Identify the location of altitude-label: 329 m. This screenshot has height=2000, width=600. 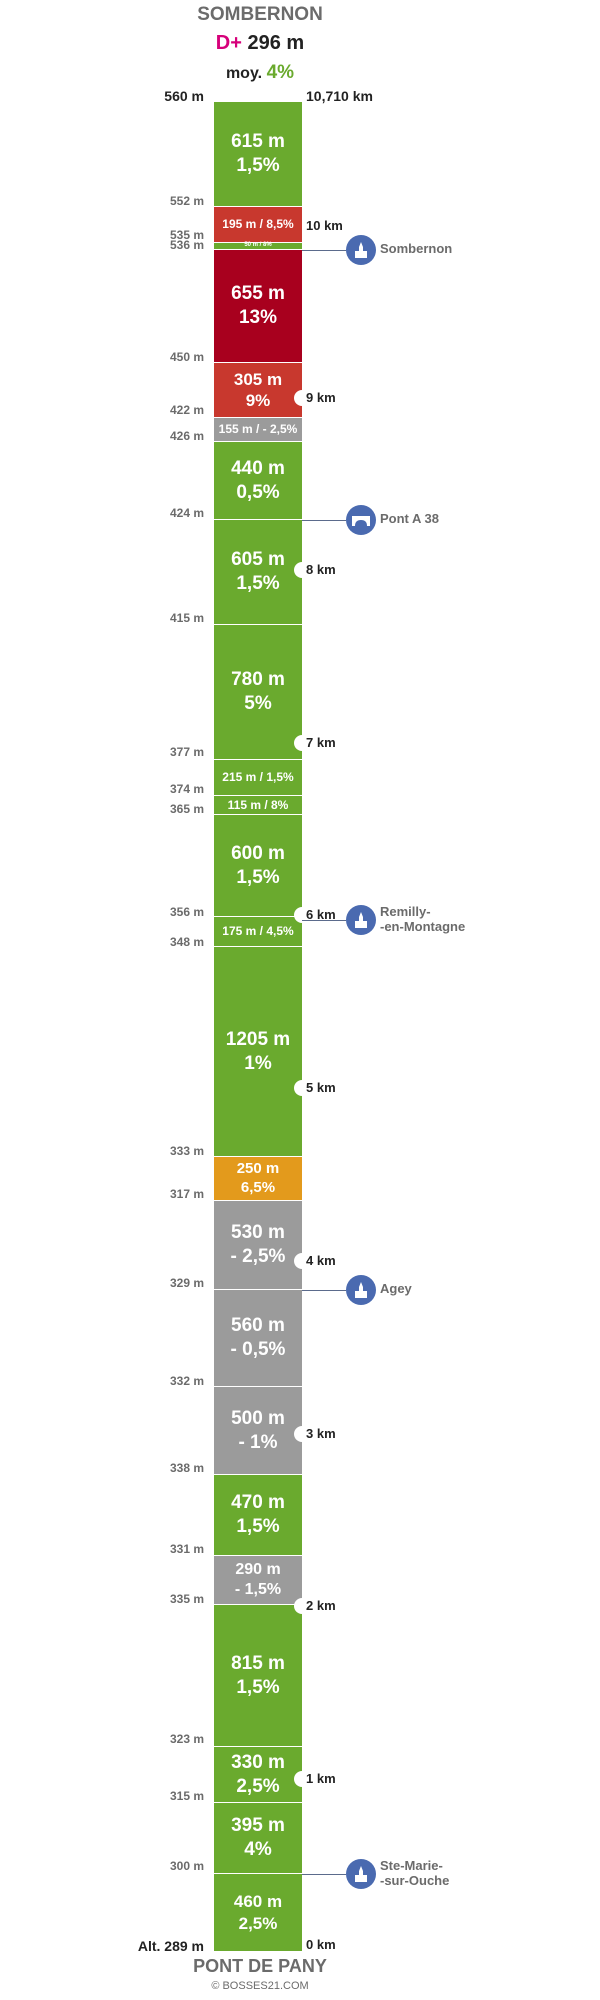
(186, 1283).